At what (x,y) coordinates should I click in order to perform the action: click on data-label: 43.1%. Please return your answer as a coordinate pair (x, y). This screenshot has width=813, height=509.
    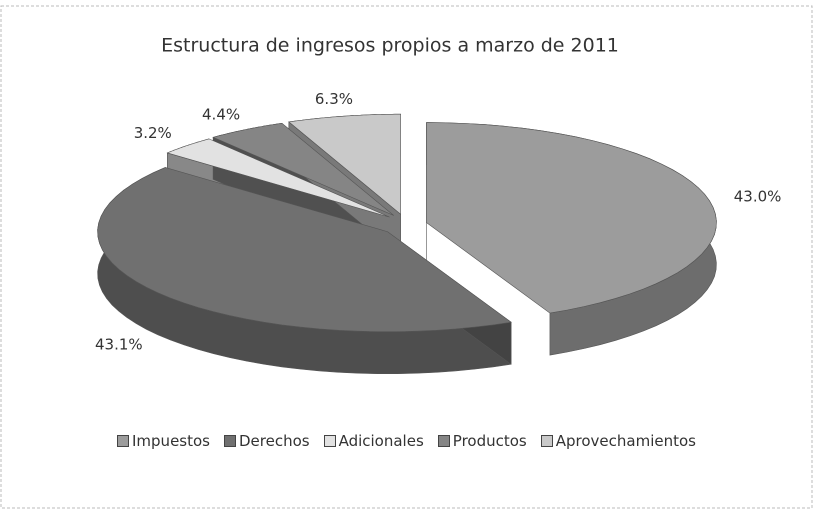
    Looking at the image, I should click on (119, 345).